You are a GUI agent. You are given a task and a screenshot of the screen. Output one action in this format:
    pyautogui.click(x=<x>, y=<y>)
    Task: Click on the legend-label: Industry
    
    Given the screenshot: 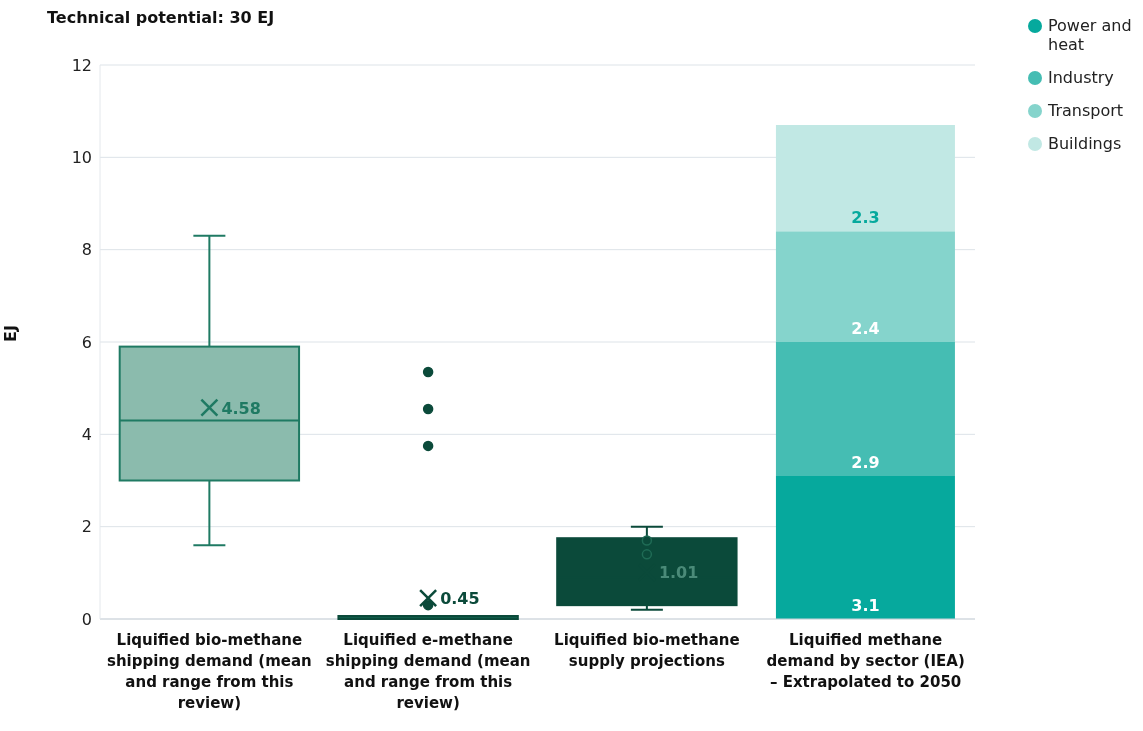 What is the action you would take?
    pyautogui.click(x=1081, y=77)
    